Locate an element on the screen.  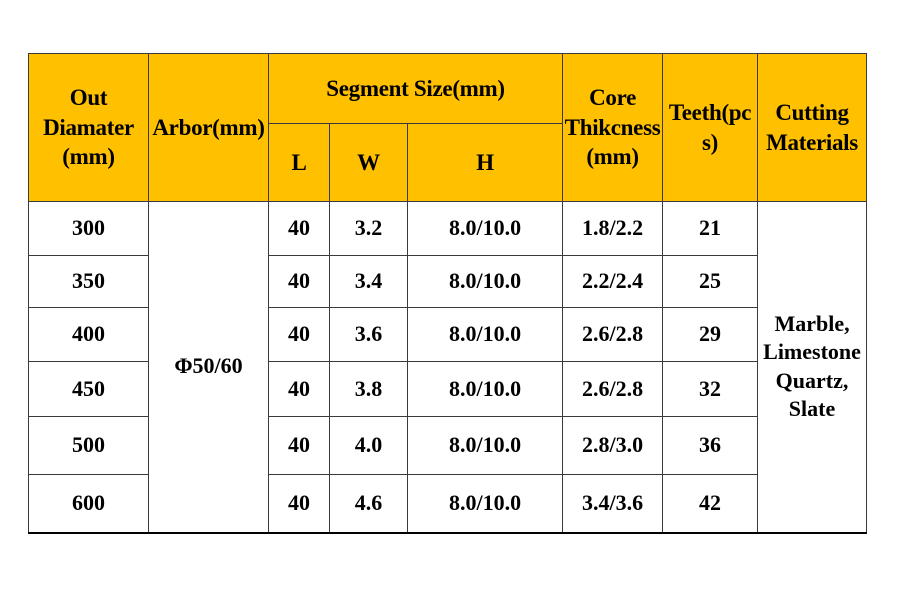
header-segment-w: W is located at coordinates (368, 162).